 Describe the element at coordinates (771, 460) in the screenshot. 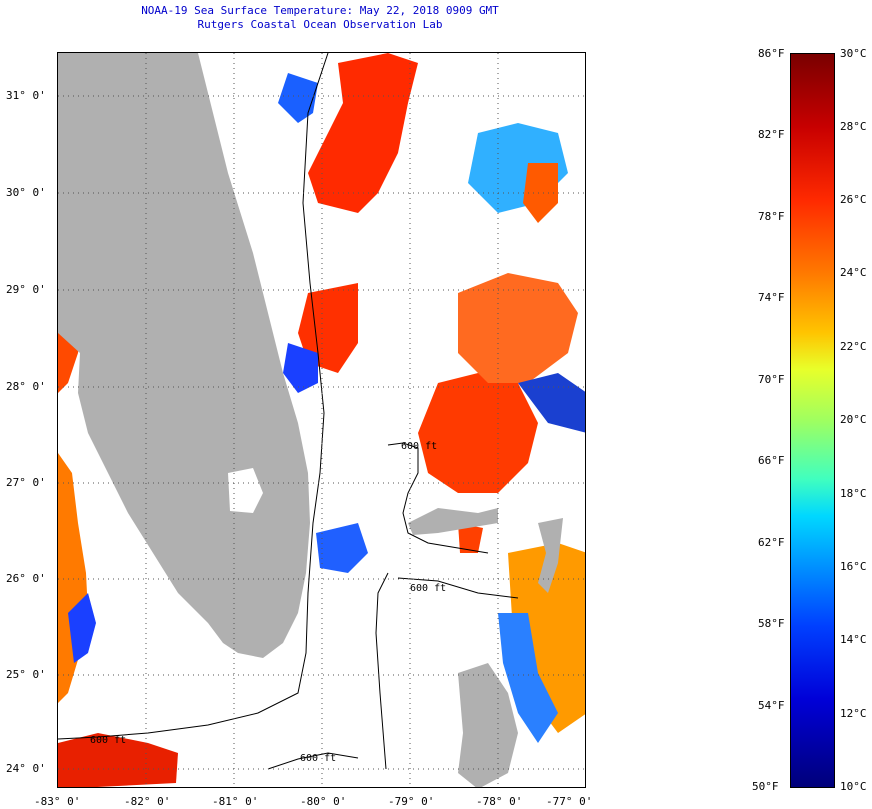

I see `cbar-f-66: 66°F` at that location.